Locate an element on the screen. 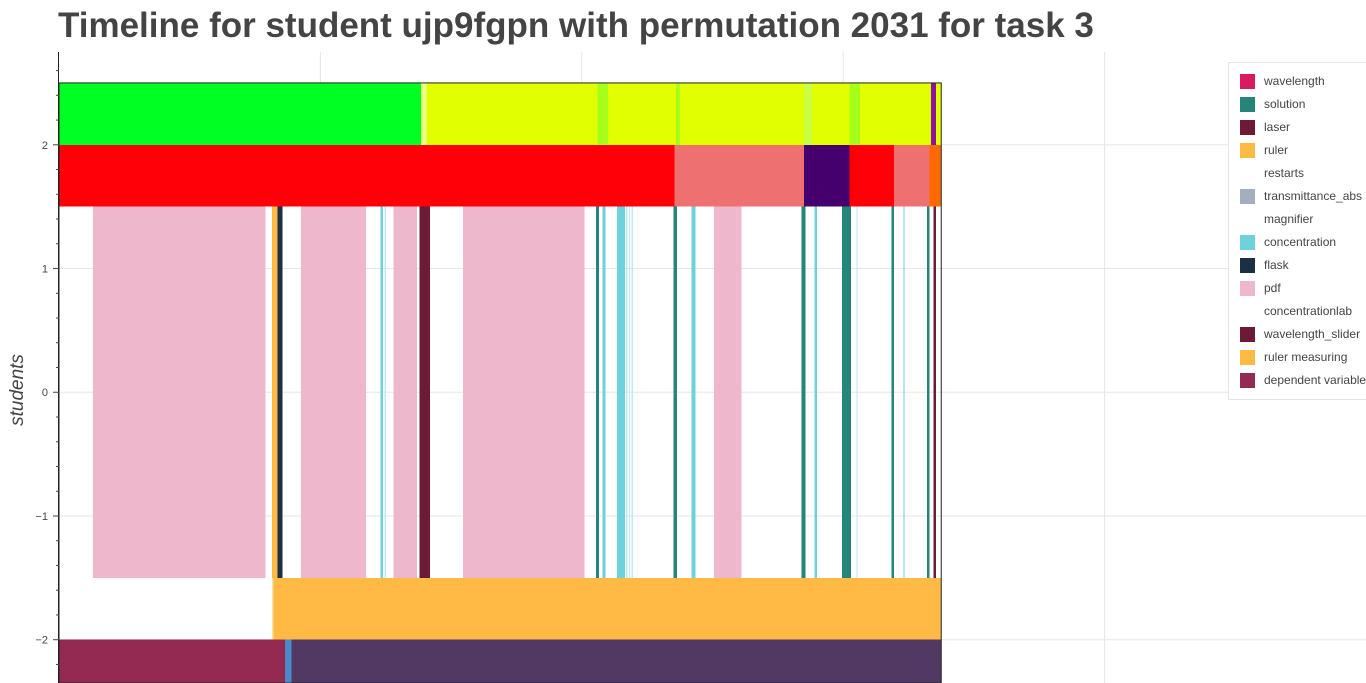 The height and width of the screenshot is (683, 1366). legend-item: laser is located at coordinates (1265, 127).